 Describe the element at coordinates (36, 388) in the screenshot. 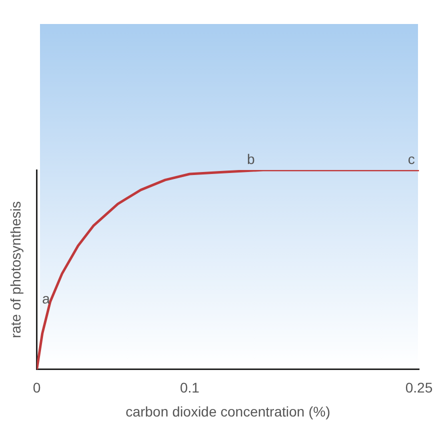

I see `x-tick-label: 0` at that location.